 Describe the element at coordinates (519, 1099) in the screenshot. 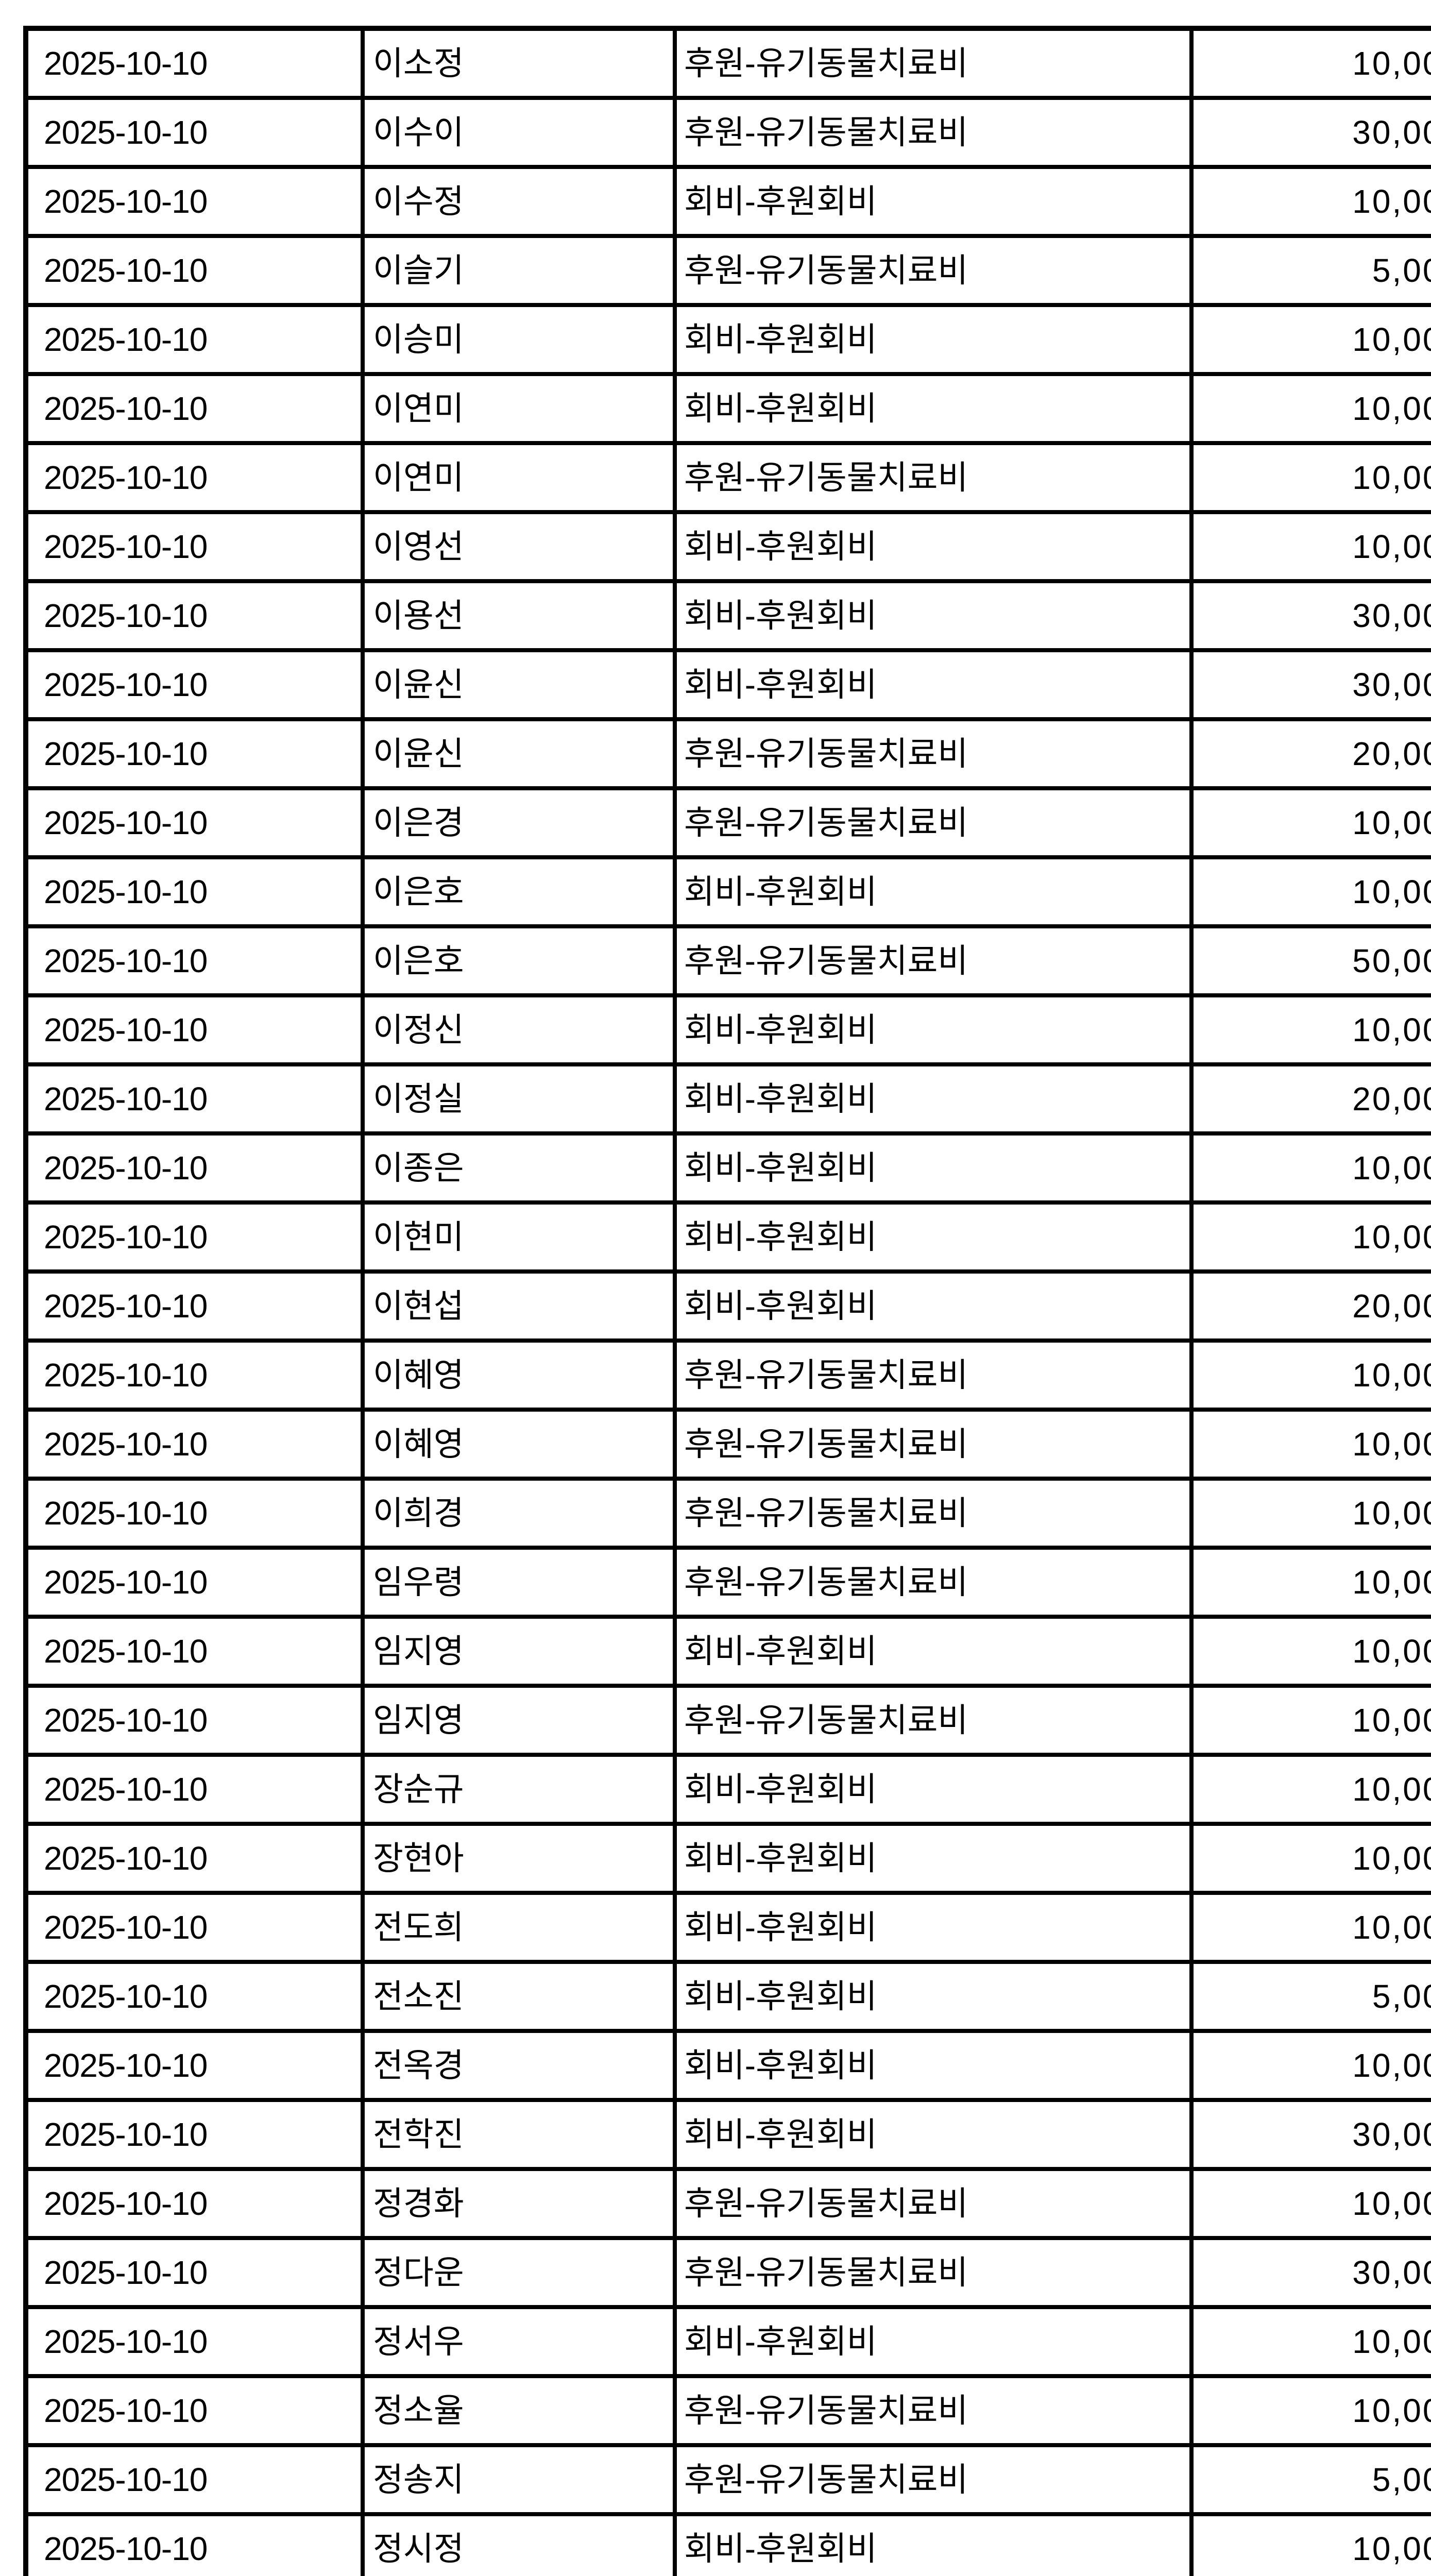

I see `cell-name: 이정실` at that location.